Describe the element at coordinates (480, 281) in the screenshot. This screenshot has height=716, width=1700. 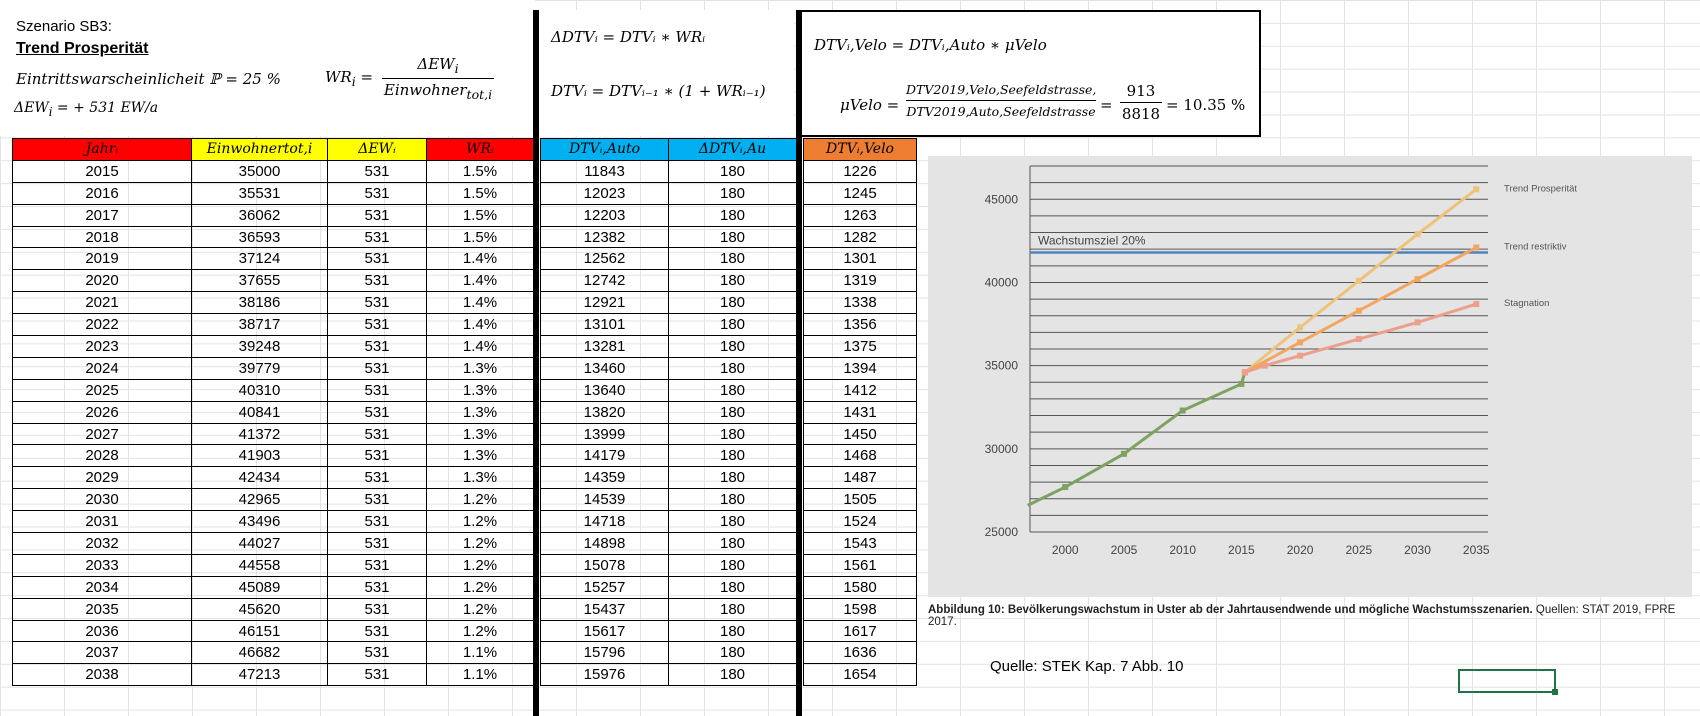
I see `table-cell: 1.4%` at that location.